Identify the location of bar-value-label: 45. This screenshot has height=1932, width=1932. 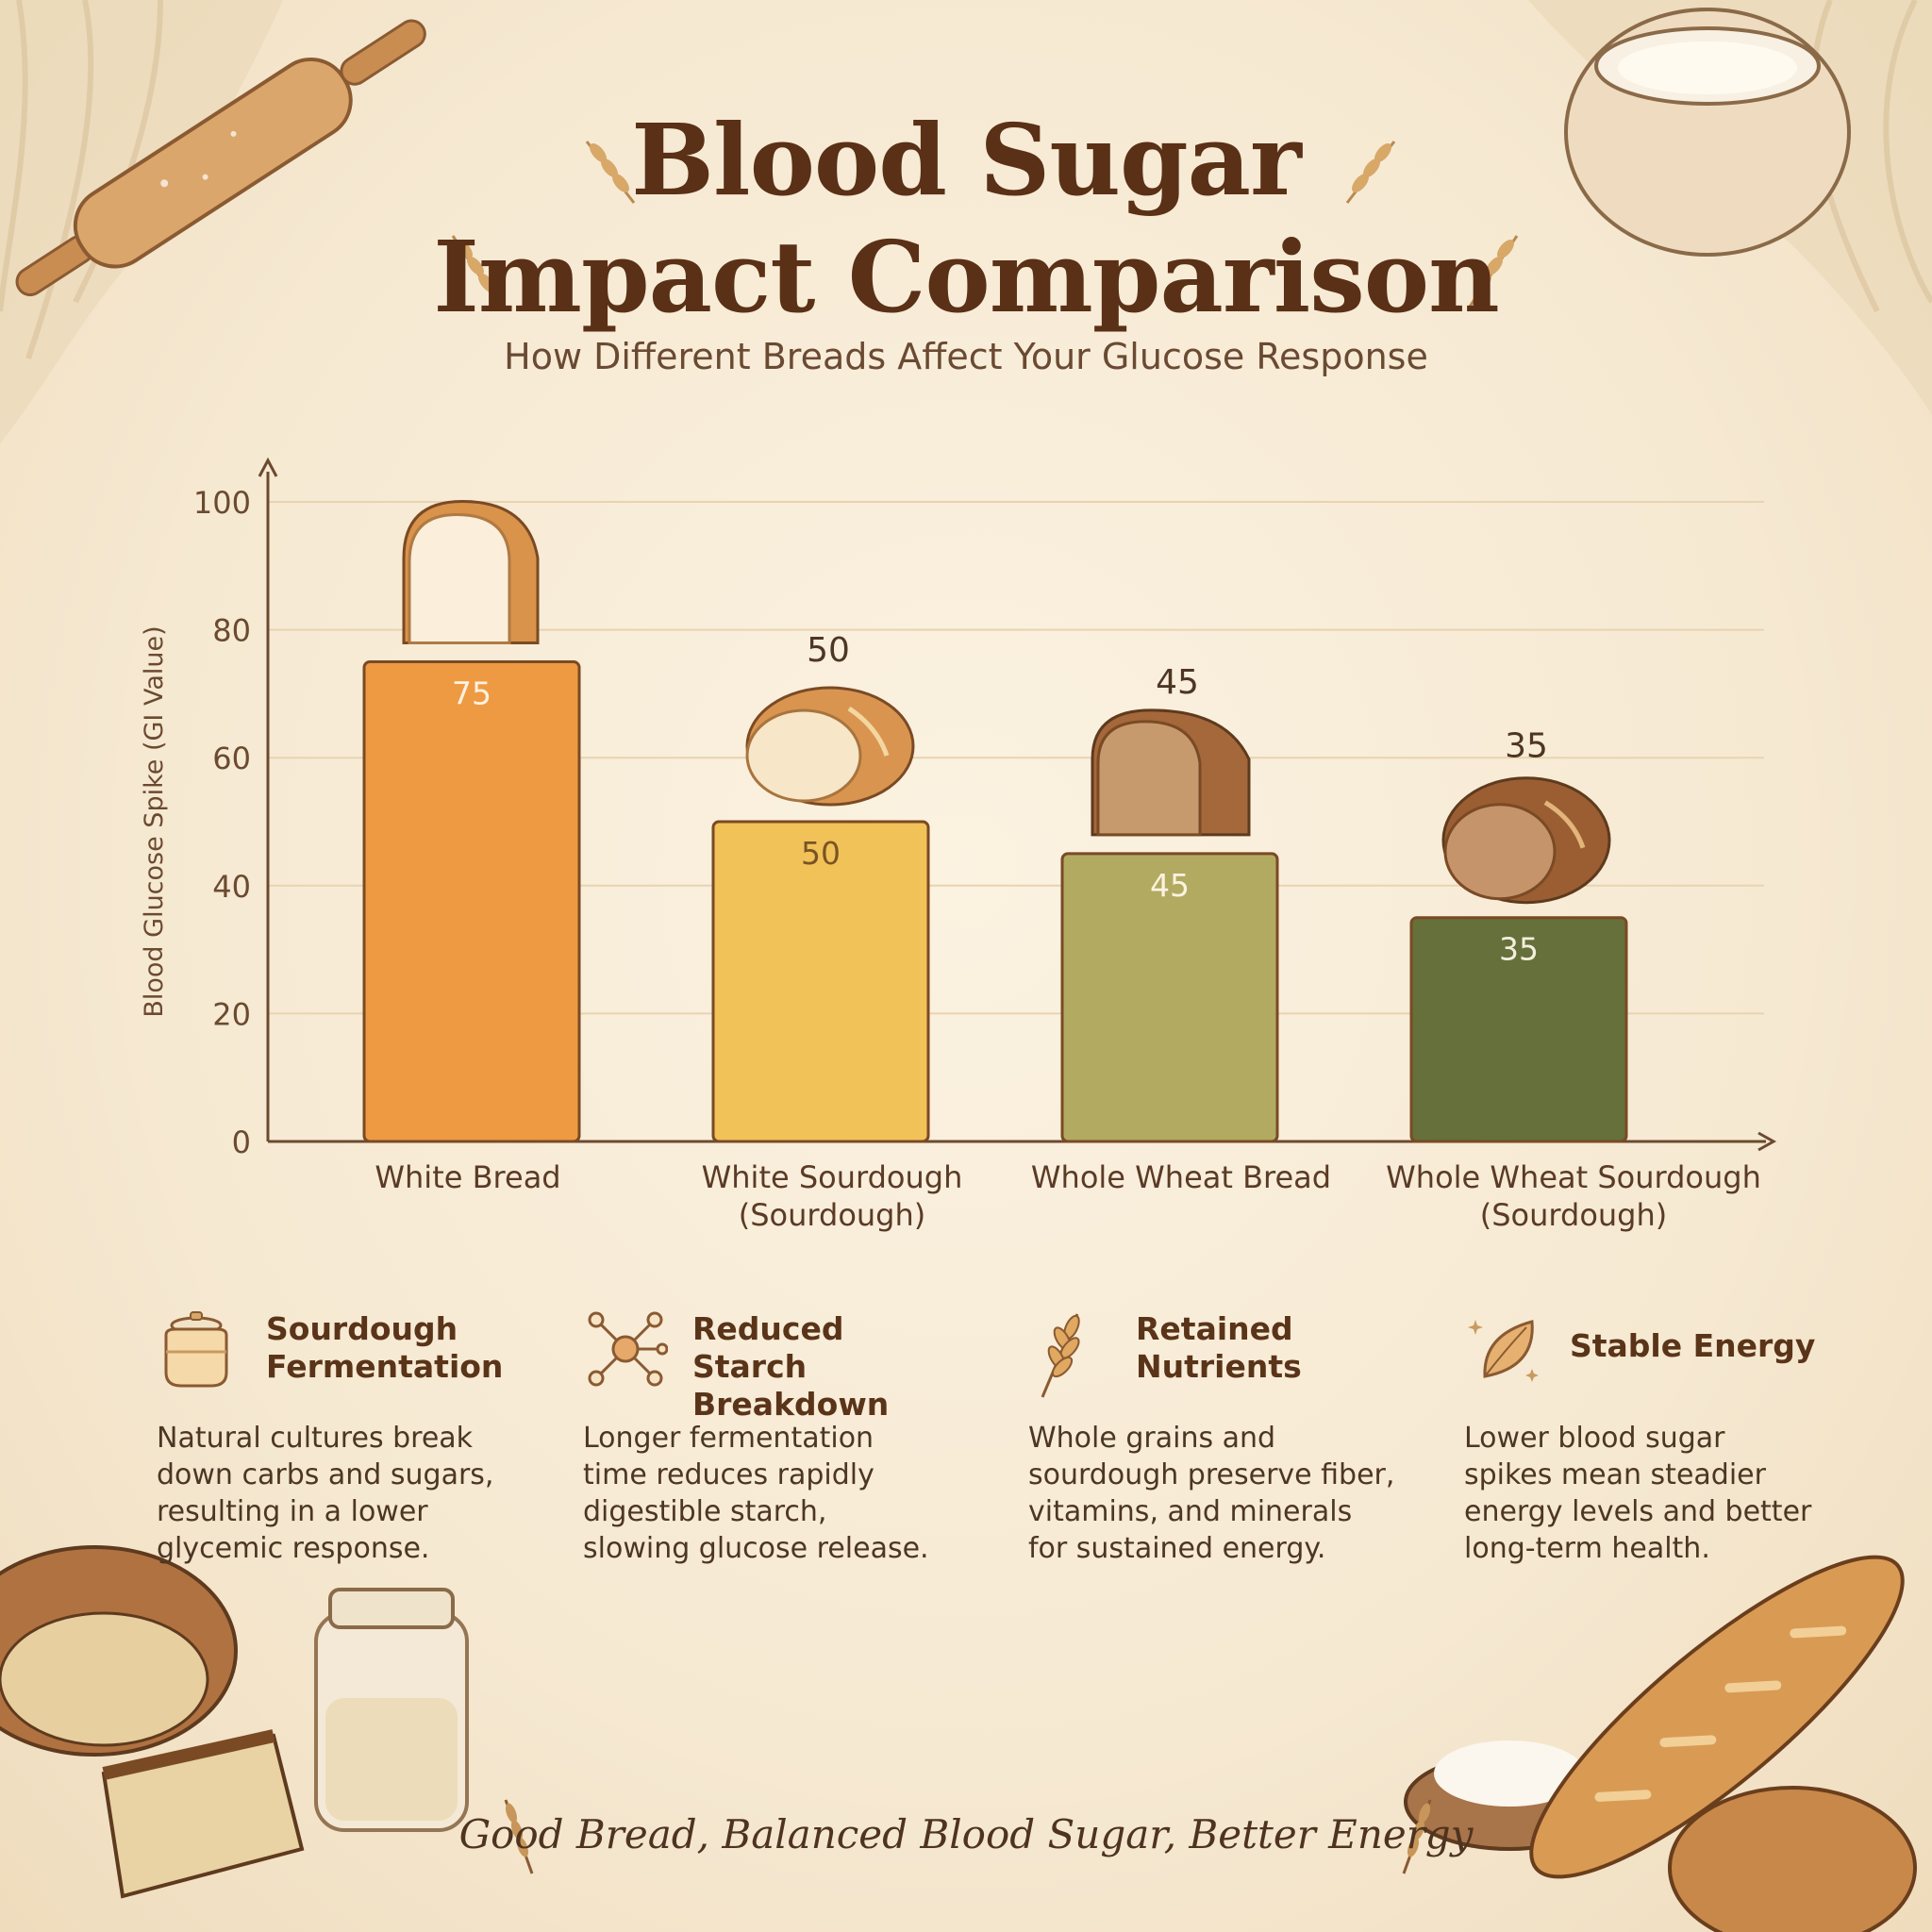
(1170, 886).